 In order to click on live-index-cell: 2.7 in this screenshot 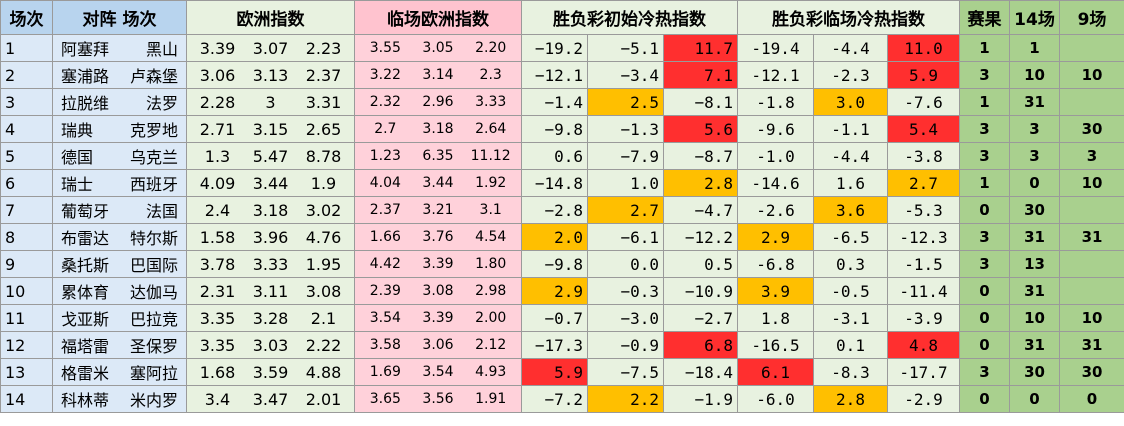, I will do `click(923, 183)`.